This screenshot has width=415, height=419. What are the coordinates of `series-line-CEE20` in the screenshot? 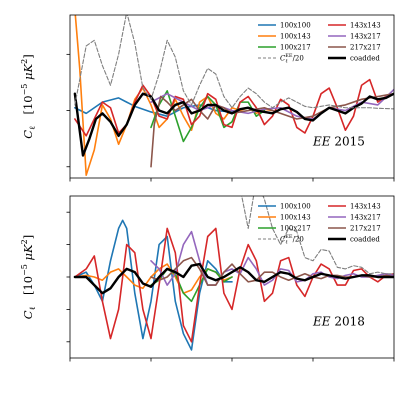 It's located at (317, 235).